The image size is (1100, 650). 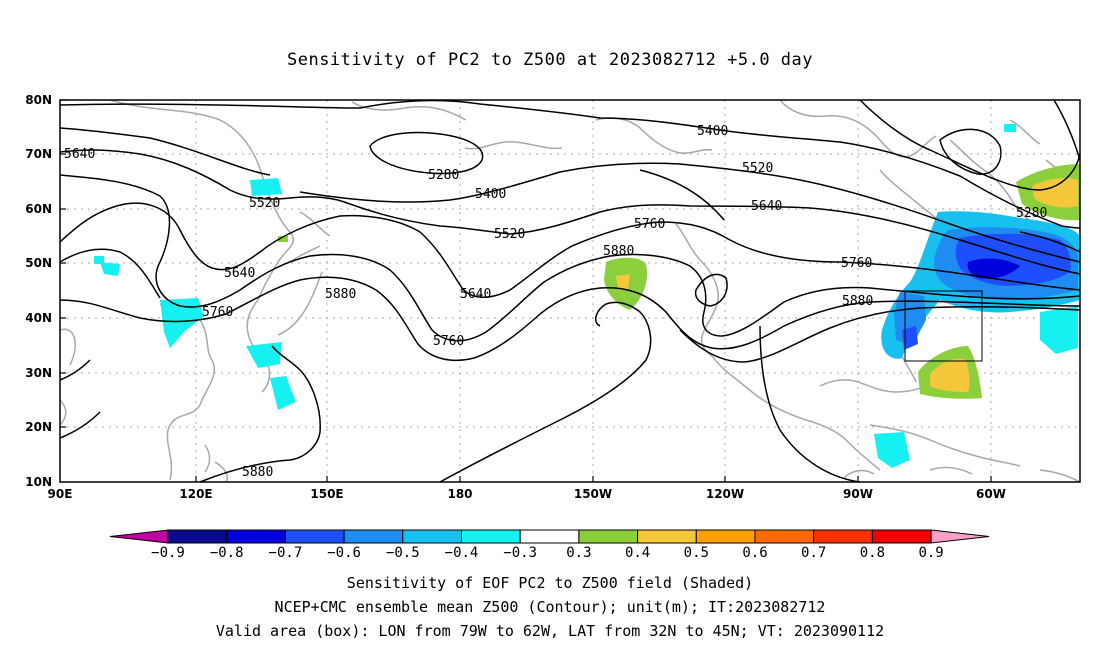 I want to click on colorbar-label: −0.5, so click(x=403, y=553).